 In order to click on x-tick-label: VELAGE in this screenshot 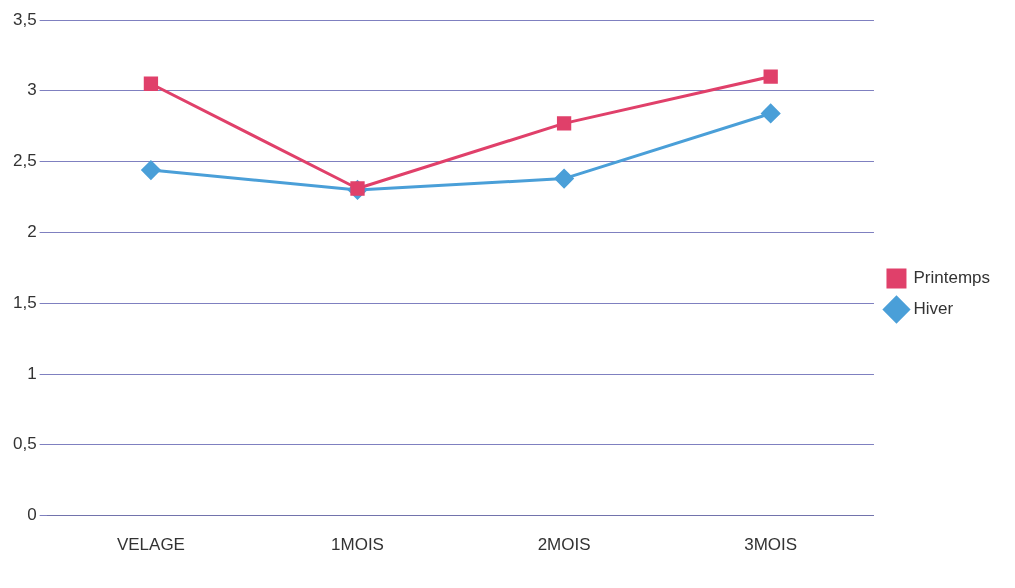, I will do `click(150, 545)`.